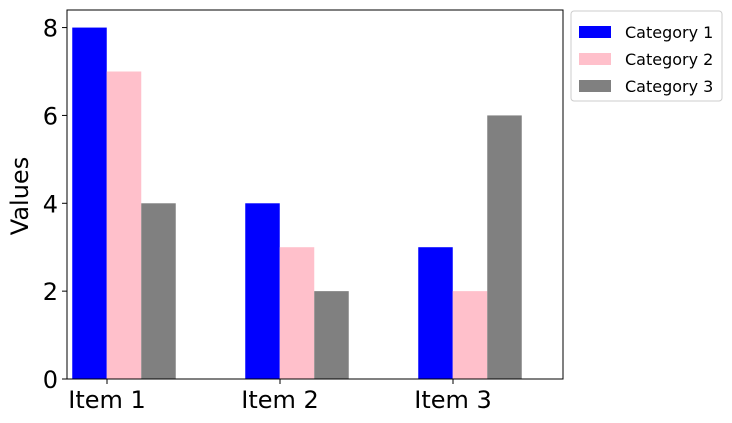 The width and height of the screenshot is (732, 423). I want to click on legend-label: Category 2, so click(669, 59).